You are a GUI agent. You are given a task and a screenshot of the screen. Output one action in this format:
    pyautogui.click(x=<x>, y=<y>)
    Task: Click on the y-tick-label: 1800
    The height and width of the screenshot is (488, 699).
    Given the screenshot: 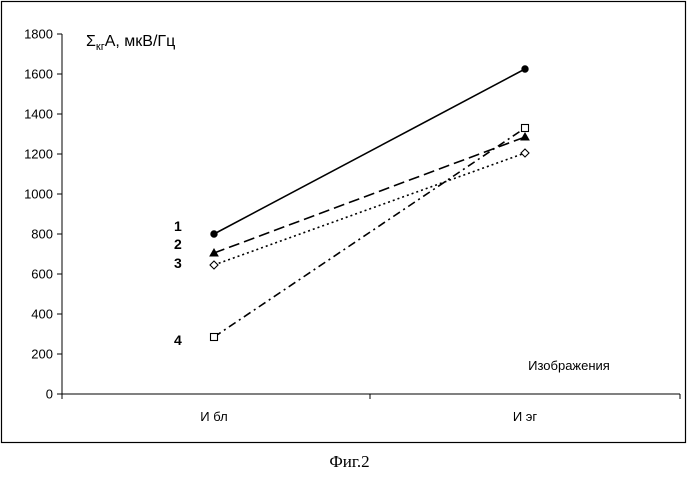 What is the action you would take?
    pyautogui.click(x=38, y=34)
    